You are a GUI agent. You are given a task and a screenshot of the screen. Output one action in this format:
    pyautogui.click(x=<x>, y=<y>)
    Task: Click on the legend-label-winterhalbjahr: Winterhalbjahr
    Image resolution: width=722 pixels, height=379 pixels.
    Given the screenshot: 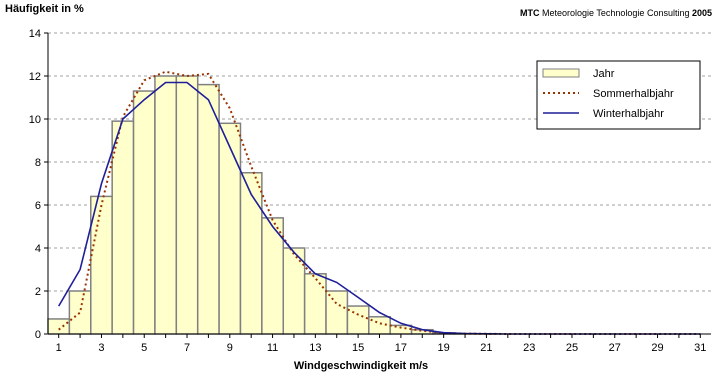 What is the action you would take?
    pyautogui.click(x=628, y=114)
    